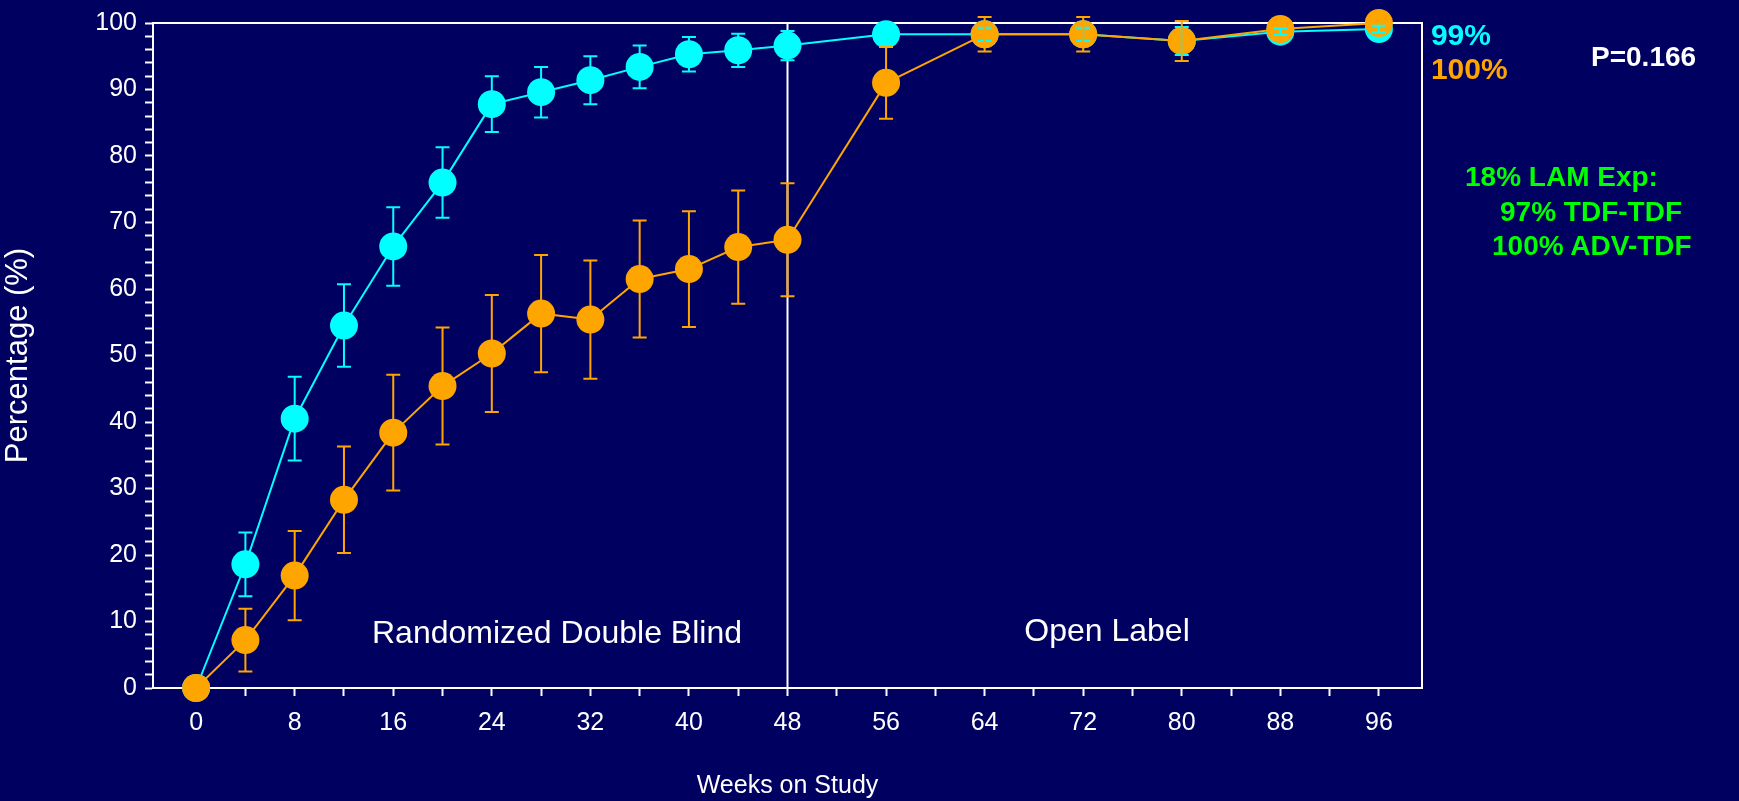 The image size is (1739, 801). What do you see at coordinates (984, 720) in the screenshot?
I see `x-tick-label: 64` at bounding box center [984, 720].